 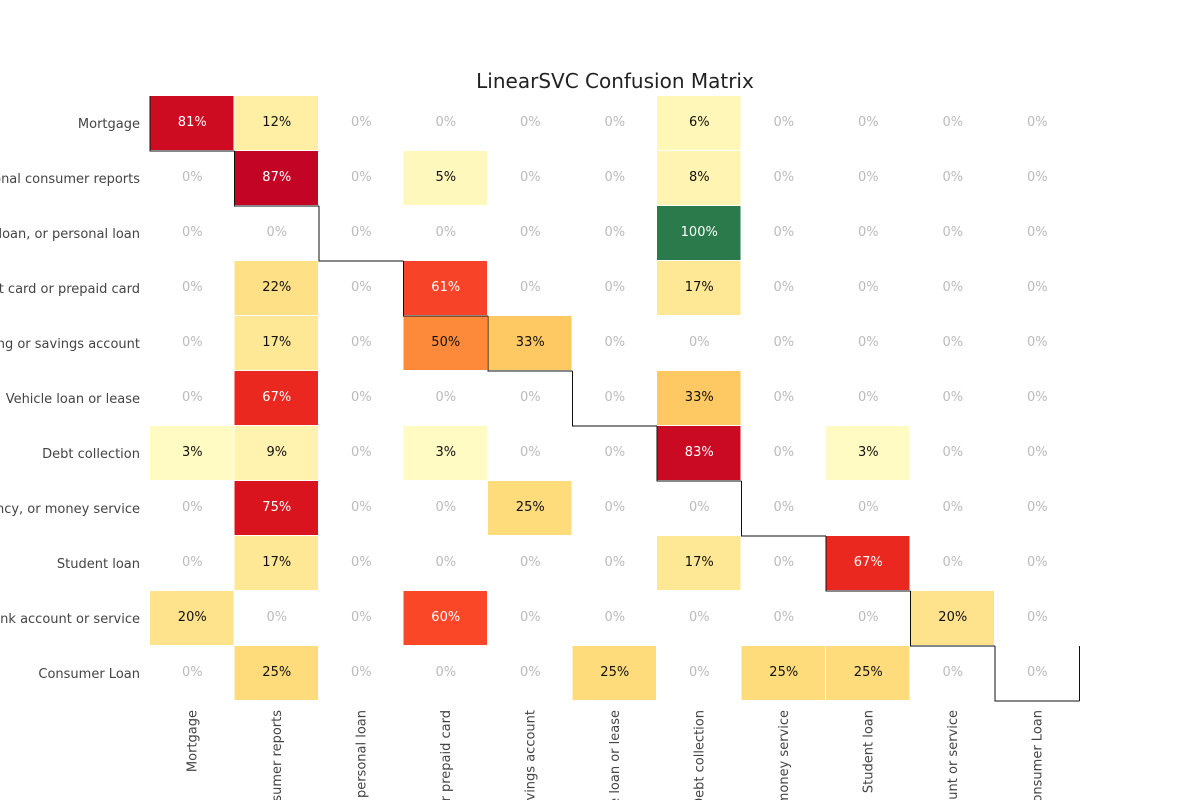 I want to click on chart-title: LinearSVC Confusion Matrix, so click(x=615, y=81).